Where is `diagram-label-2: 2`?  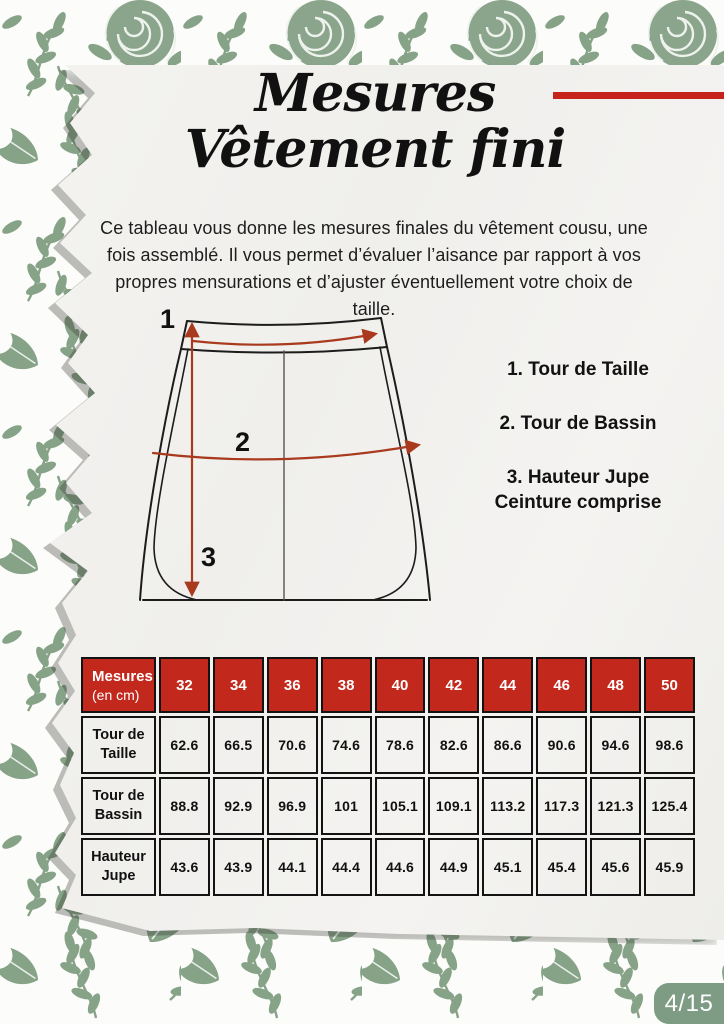
diagram-label-2: 2 is located at coordinates (242, 442).